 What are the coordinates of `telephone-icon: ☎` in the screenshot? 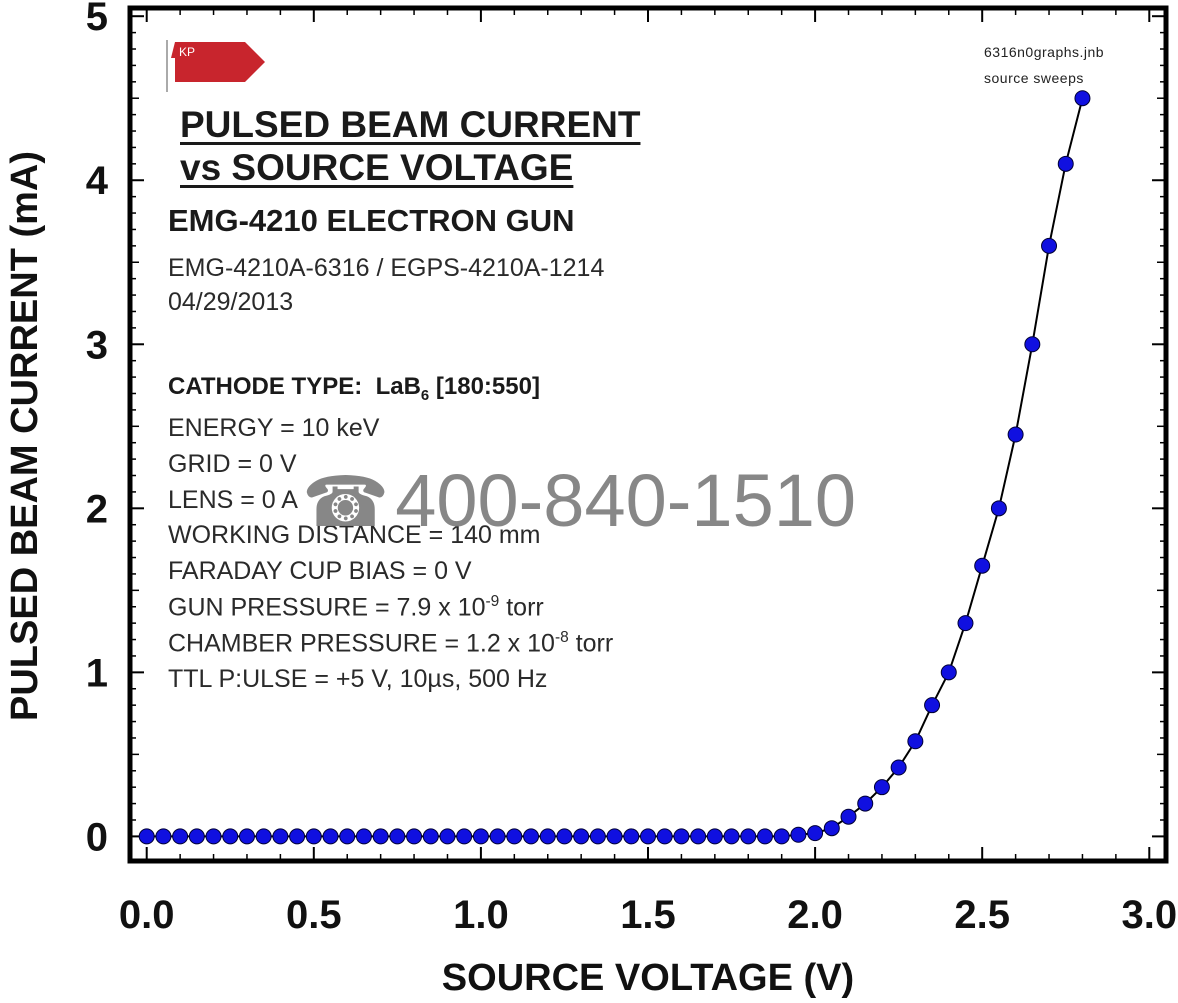 It's located at (346, 502).